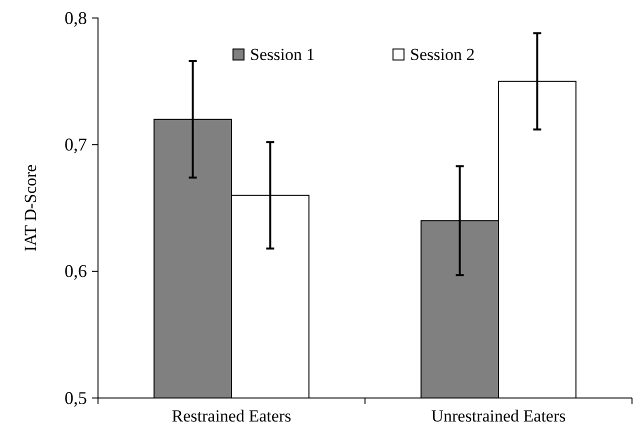 This screenshot has width=642, height=436. What do you see at coordinates (30, 208) in the screenshot?
I see `y-axis-title: IAT D-Score` at bounding box center [30, 208].